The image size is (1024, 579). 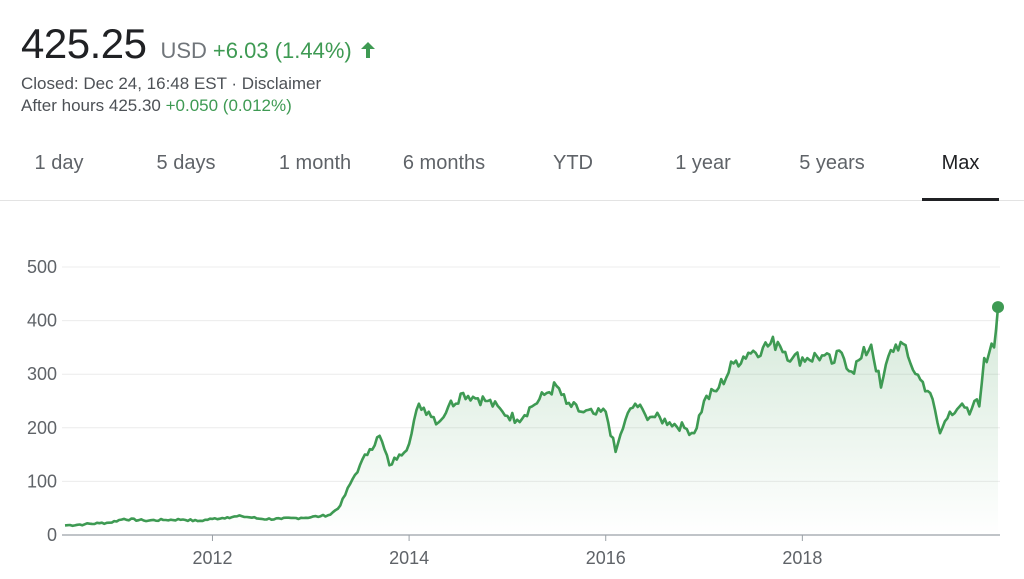 What do you see at coordinates (186, 163) in the screenshot?
I see `tab-5-days: 5 days` at bounding box center [186, 163].